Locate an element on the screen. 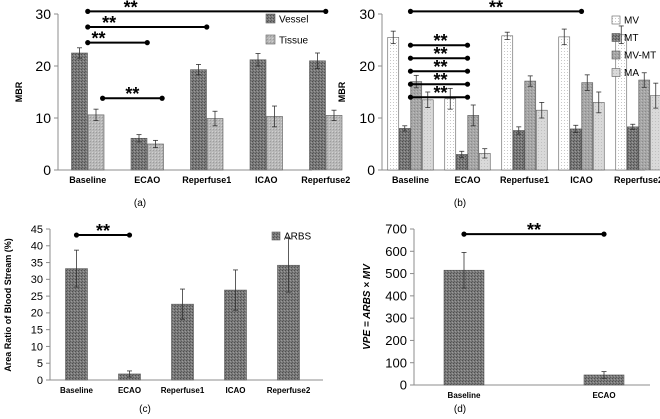 The height and width of the screenshot is (419, 660). legend-swatch-ma is located at coordinates (616, 72).